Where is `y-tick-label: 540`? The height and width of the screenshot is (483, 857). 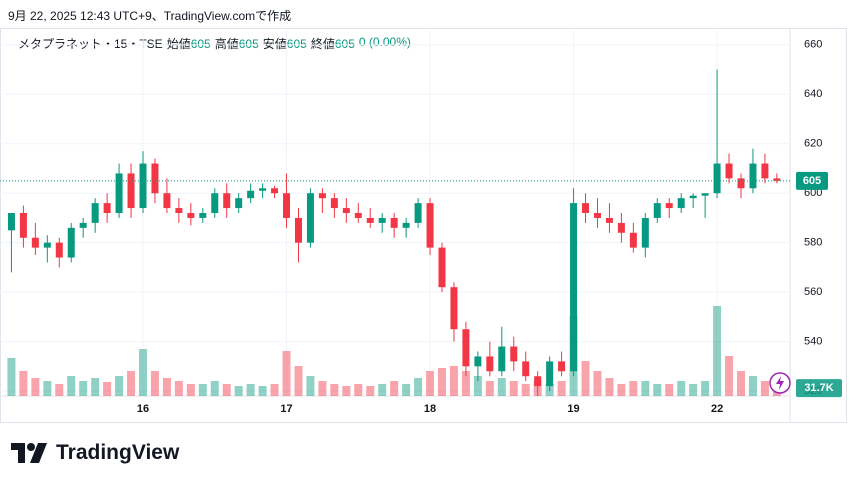
y-tick-label: 540 is located at coordinates (813, 342).